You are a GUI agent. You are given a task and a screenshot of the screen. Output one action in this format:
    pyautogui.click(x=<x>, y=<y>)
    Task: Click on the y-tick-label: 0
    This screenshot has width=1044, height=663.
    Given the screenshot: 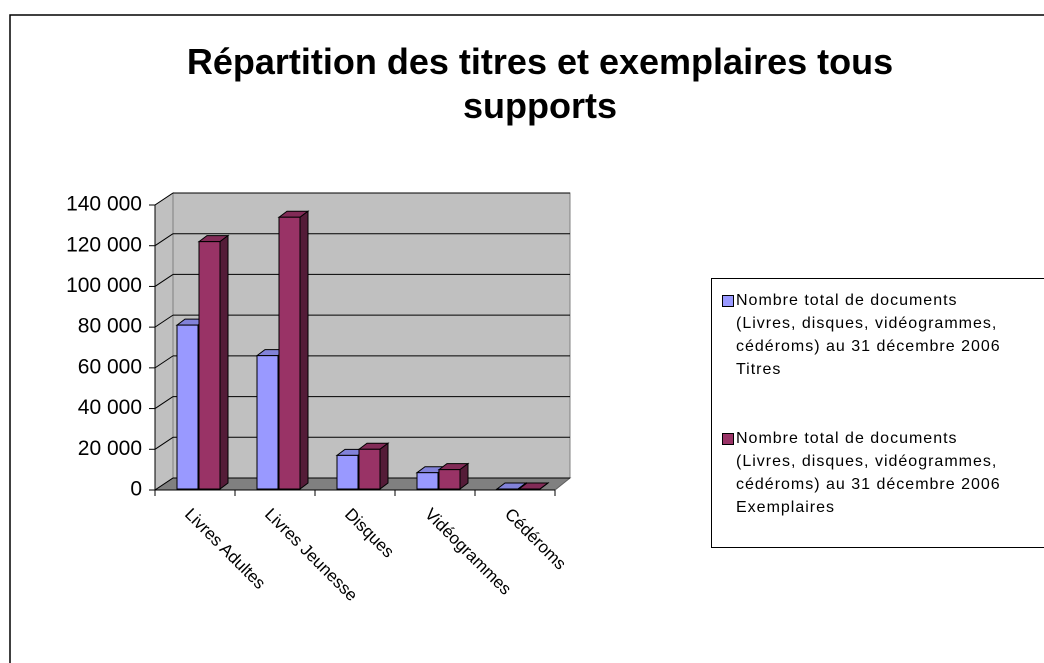 What is the action you would take?
    pyautogui.click(x=136, y=489)
    